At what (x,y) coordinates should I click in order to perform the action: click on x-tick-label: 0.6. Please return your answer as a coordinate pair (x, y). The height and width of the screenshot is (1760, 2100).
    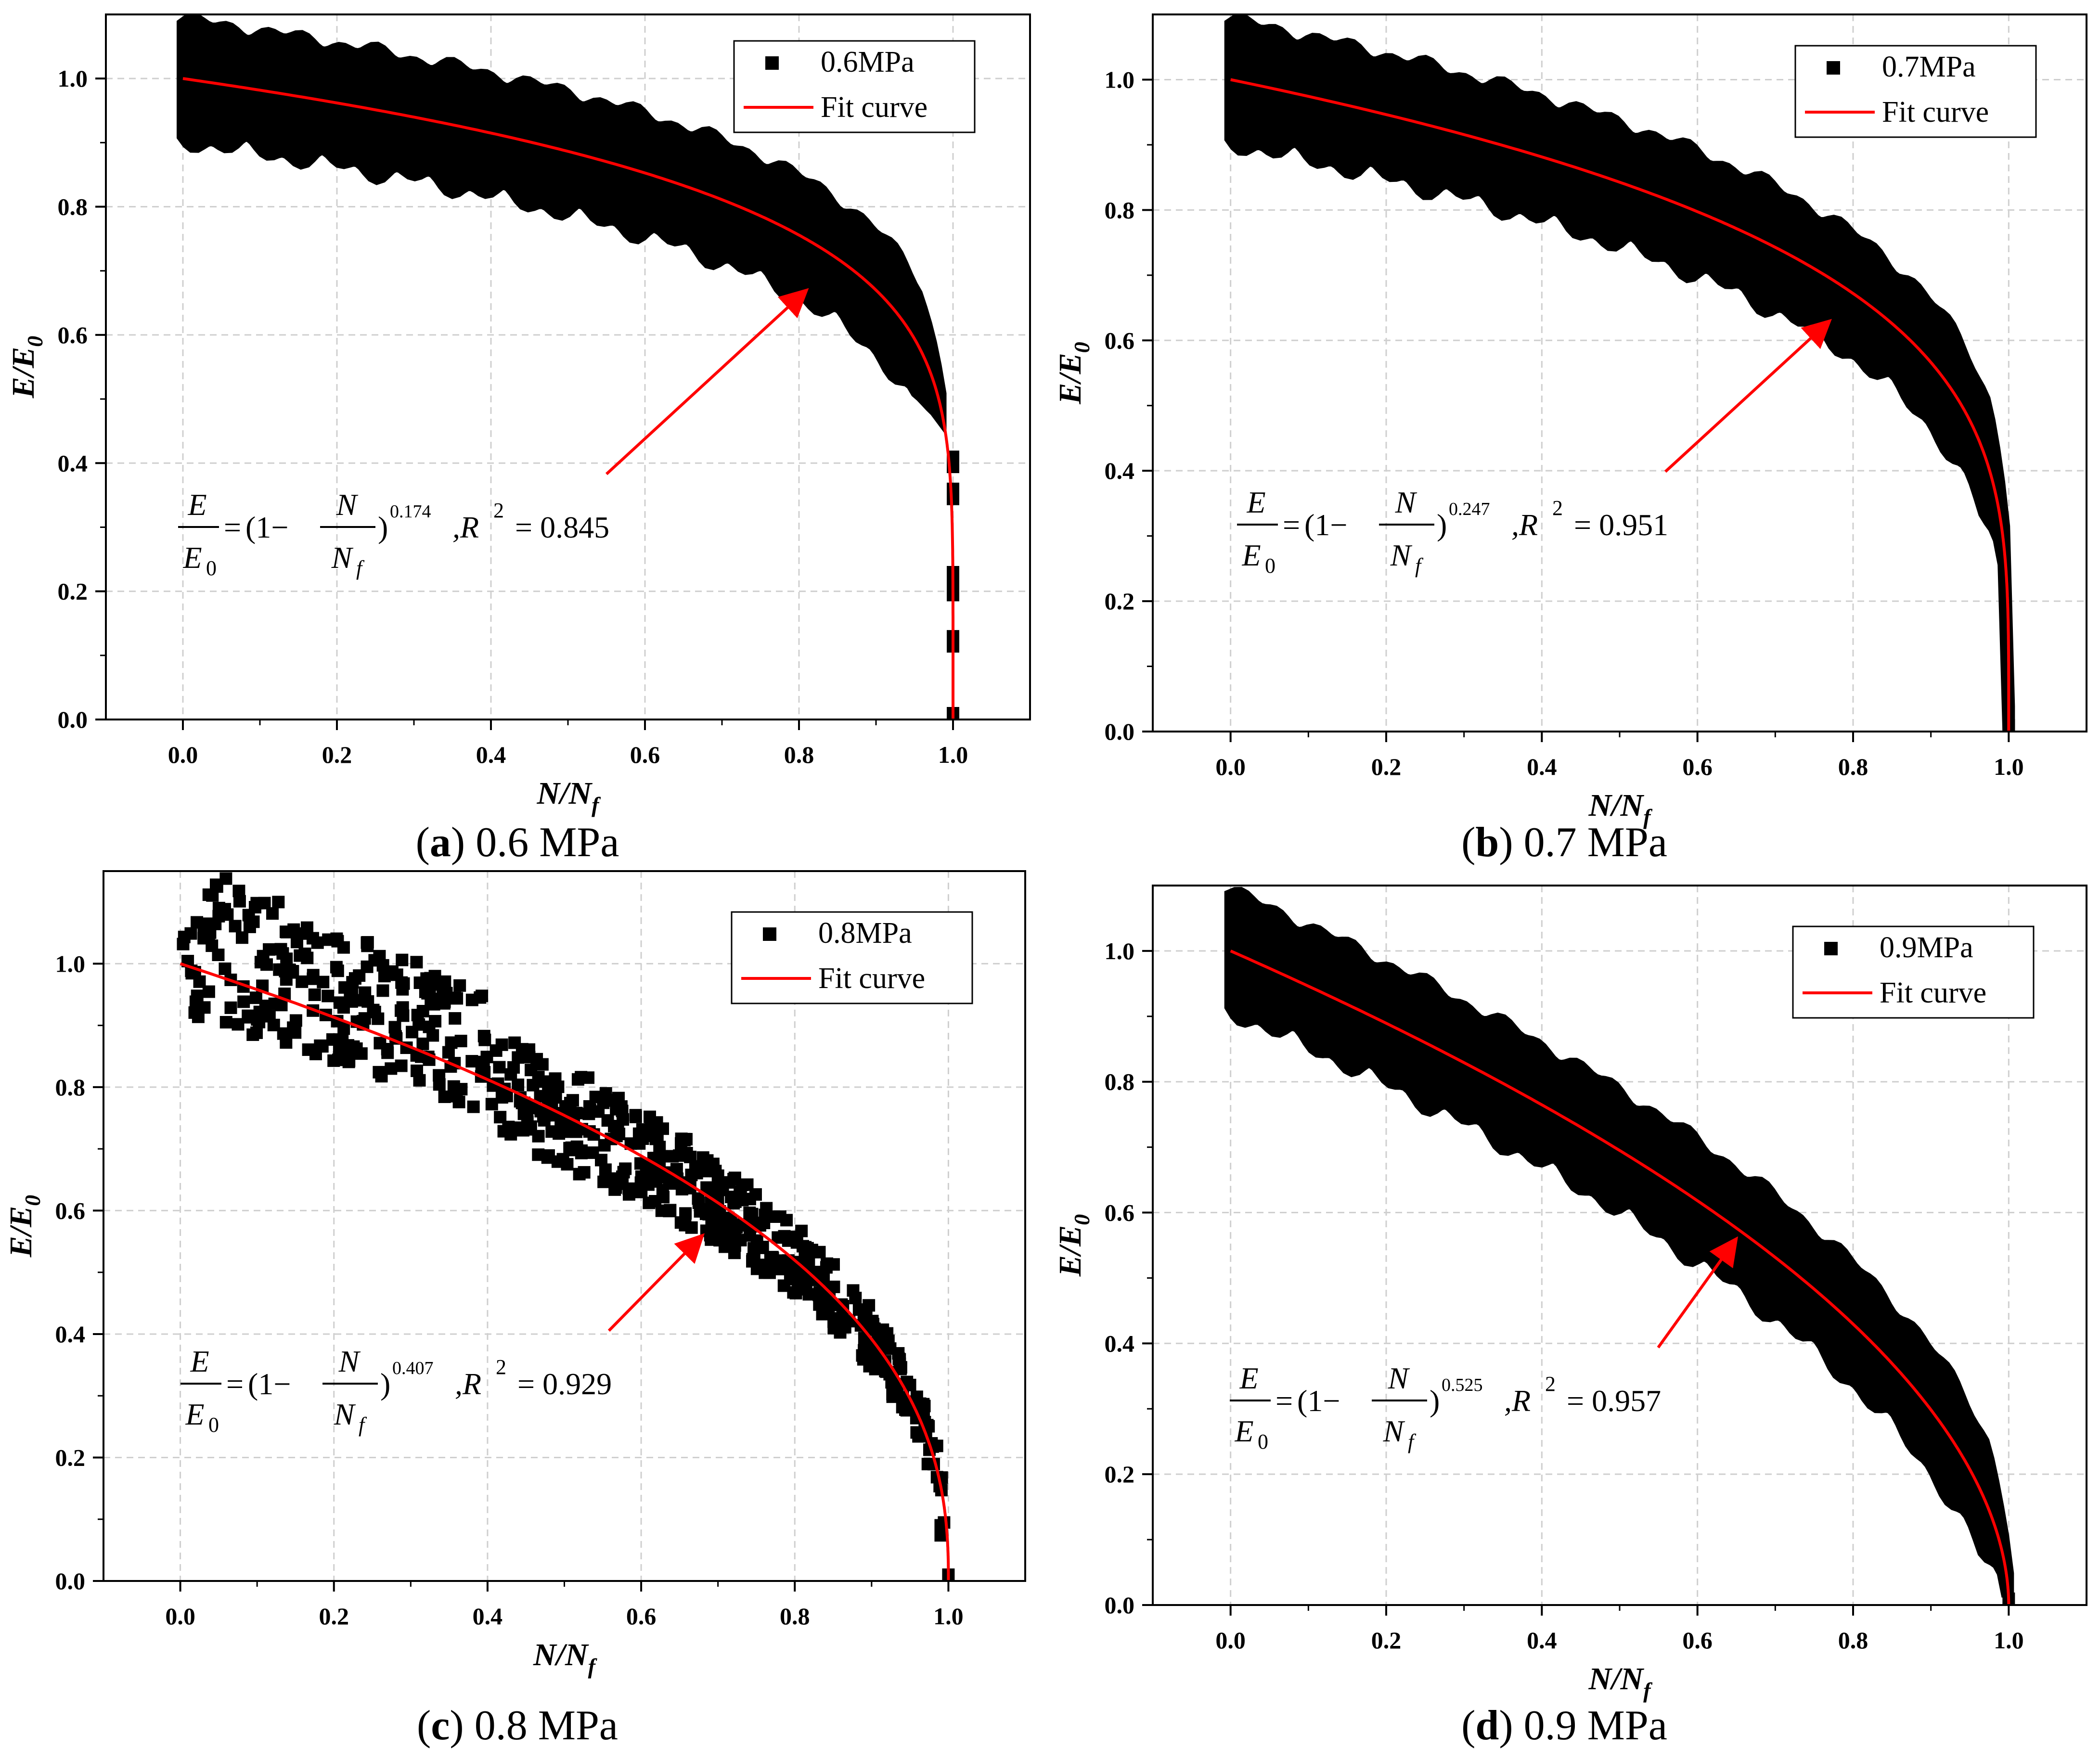
    Looking at the image, I should click on (1698, 766).